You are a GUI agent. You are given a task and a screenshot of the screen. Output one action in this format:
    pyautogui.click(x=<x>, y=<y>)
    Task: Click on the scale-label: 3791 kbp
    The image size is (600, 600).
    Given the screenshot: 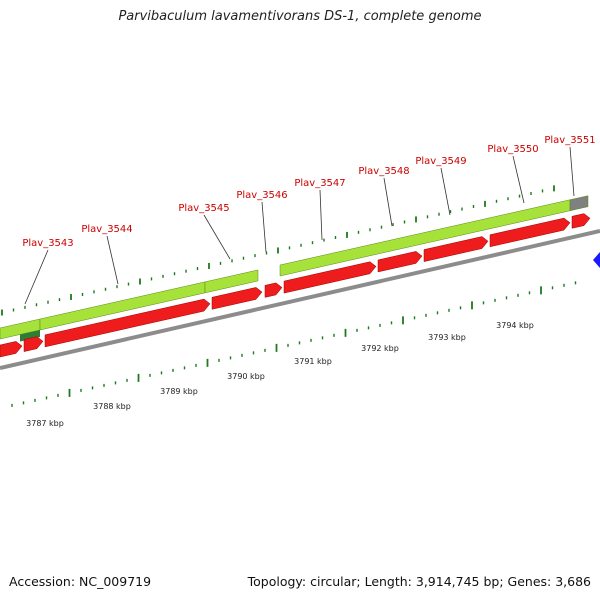 What is the action you would take?
    pyautogui.click(x=313, y=361)
    